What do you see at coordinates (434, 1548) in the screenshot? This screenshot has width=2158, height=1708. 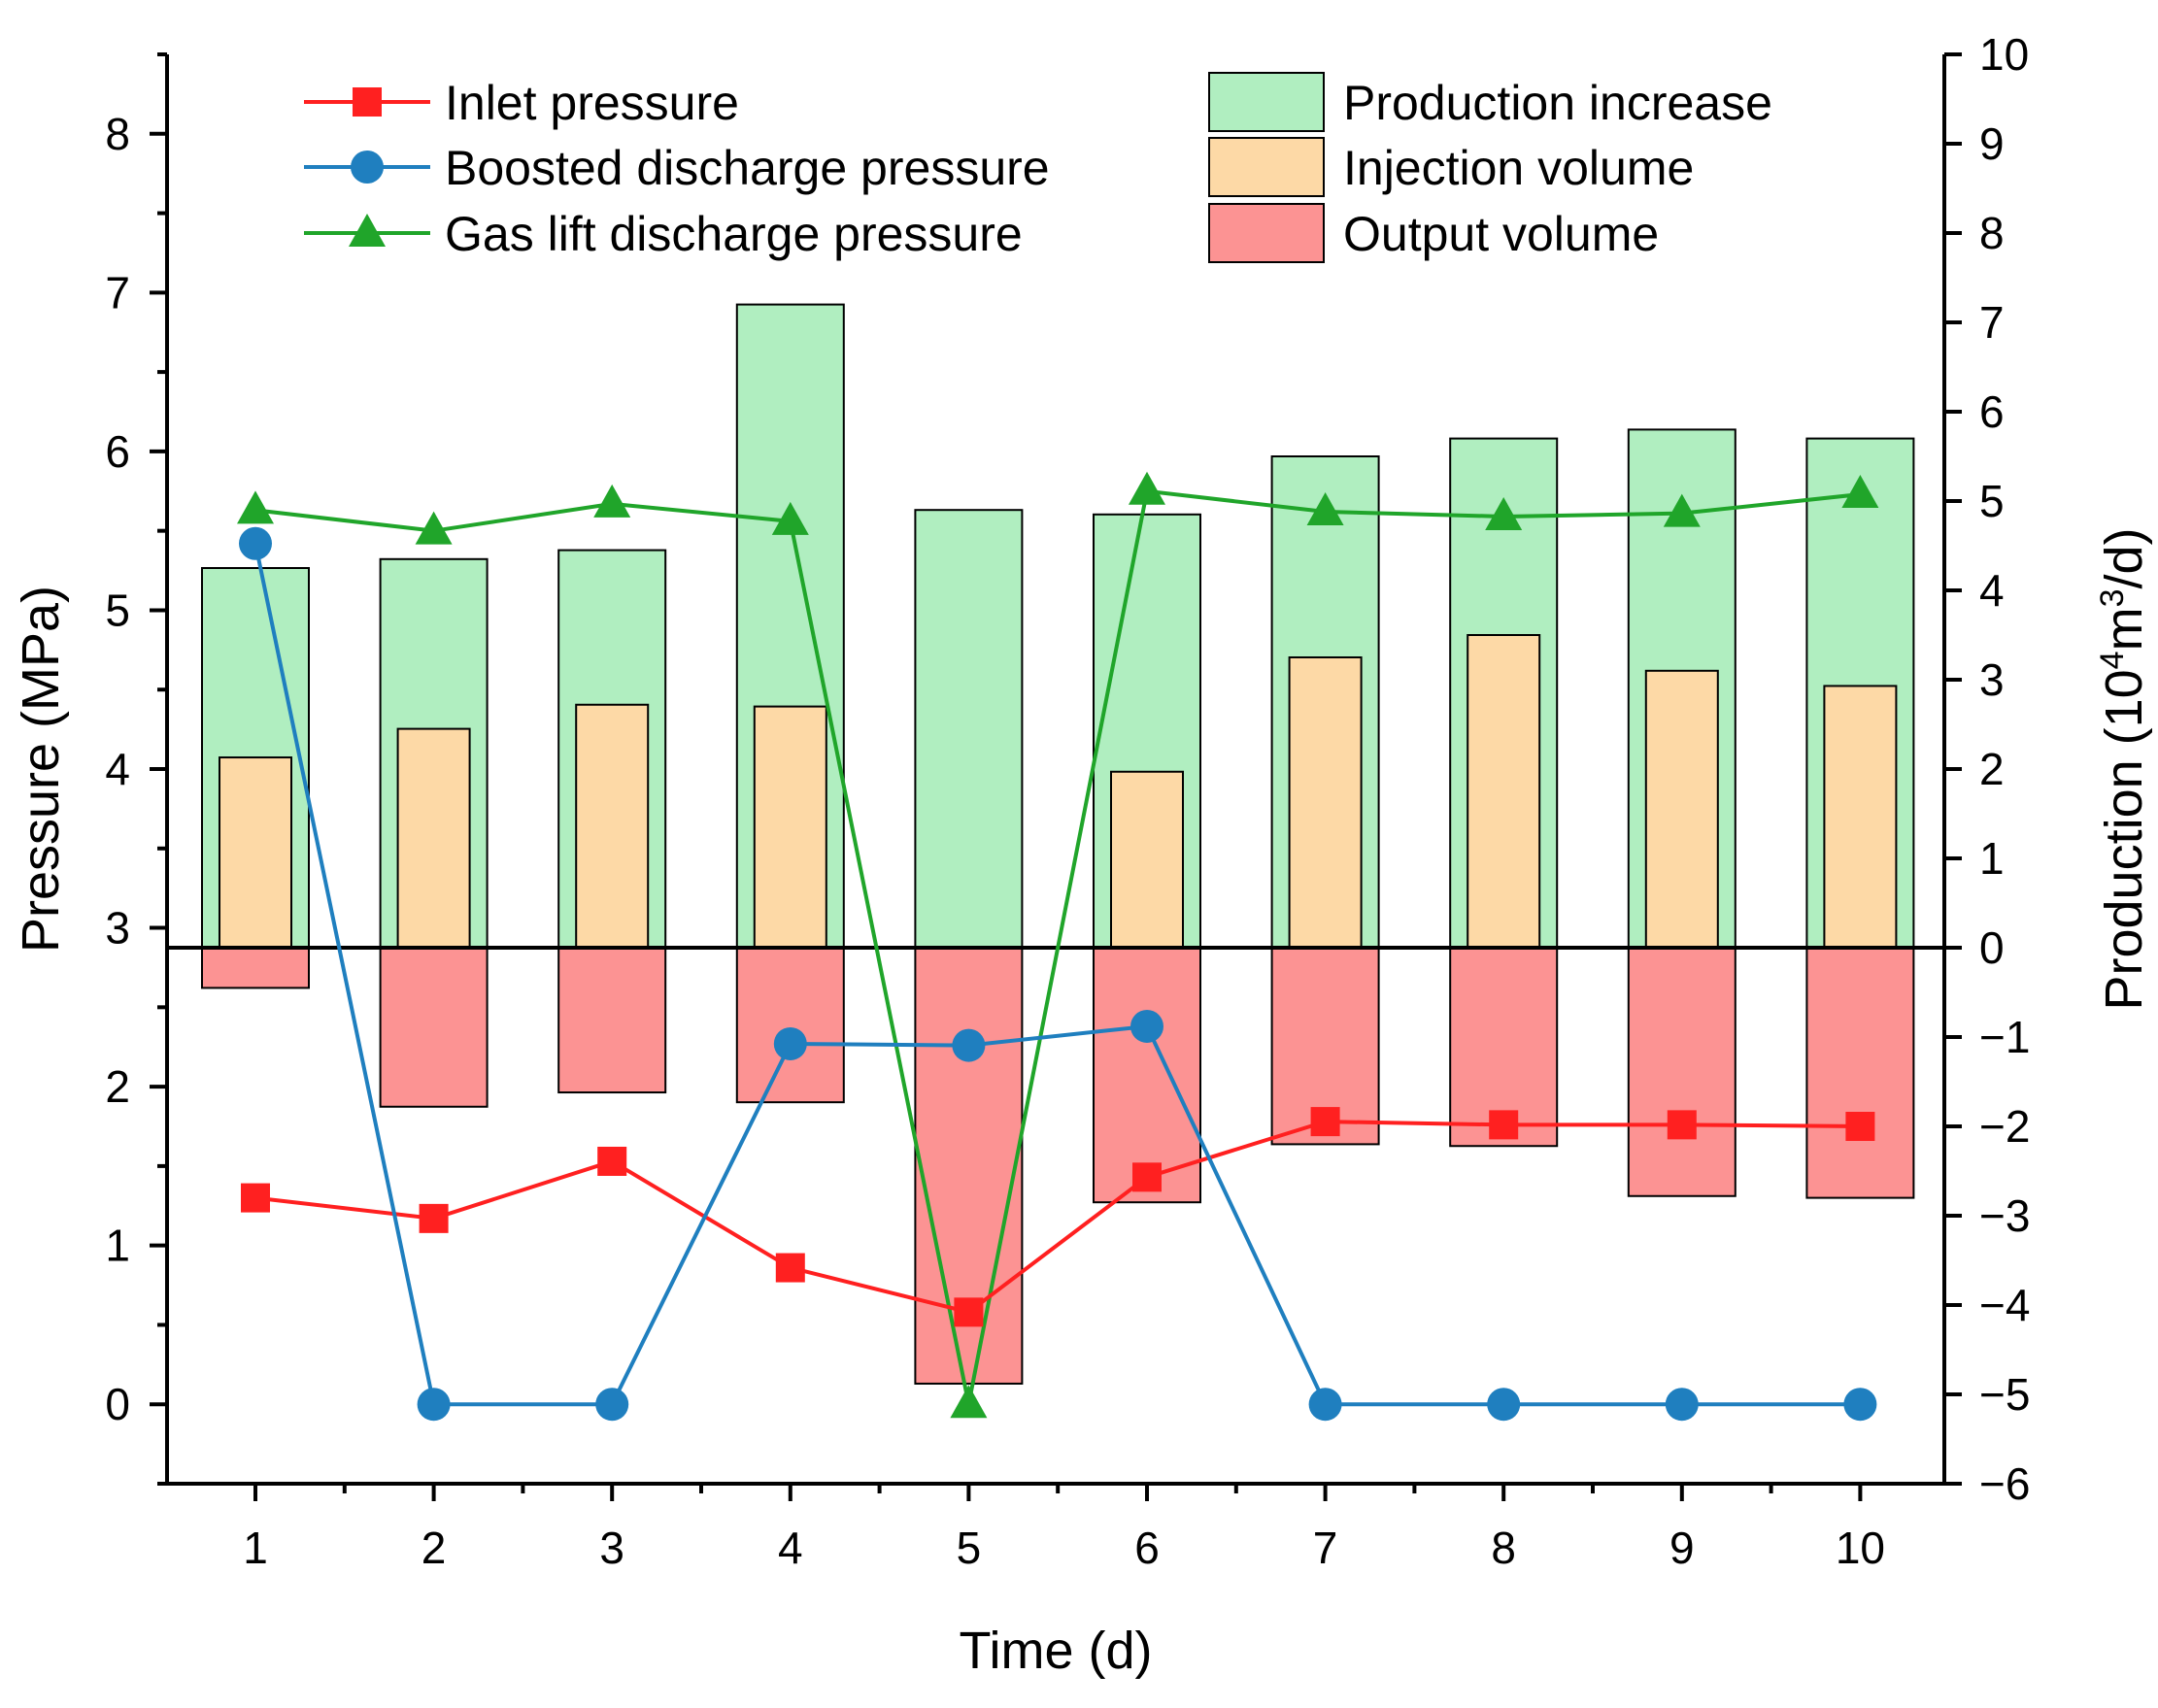 I see `x-tick-label: 2` at bounding box center [434, 1548].